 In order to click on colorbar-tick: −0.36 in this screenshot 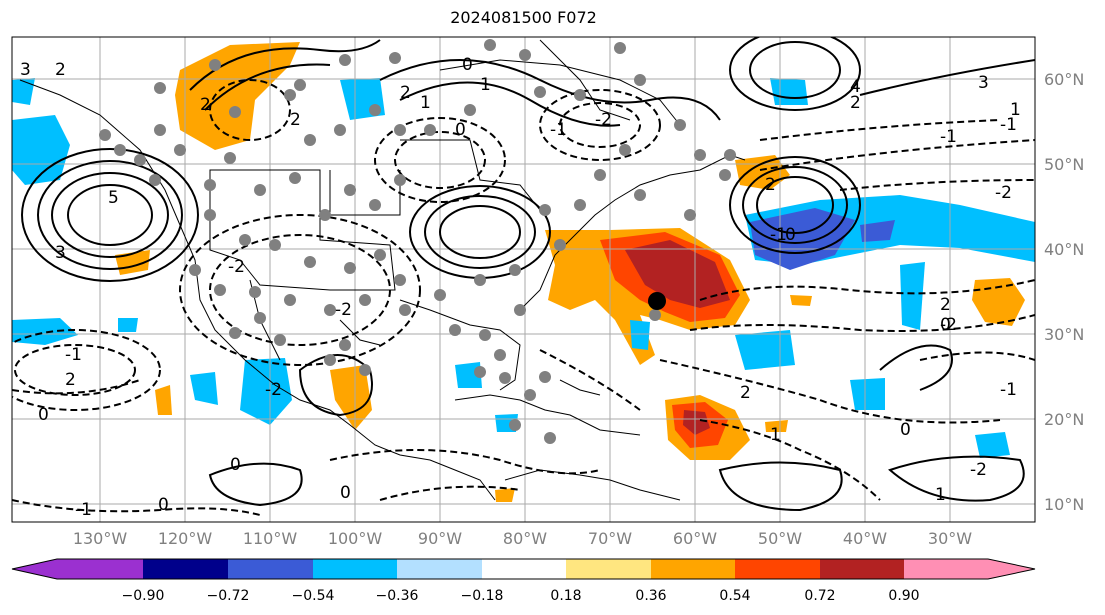, I will do `click(397, 596)`.